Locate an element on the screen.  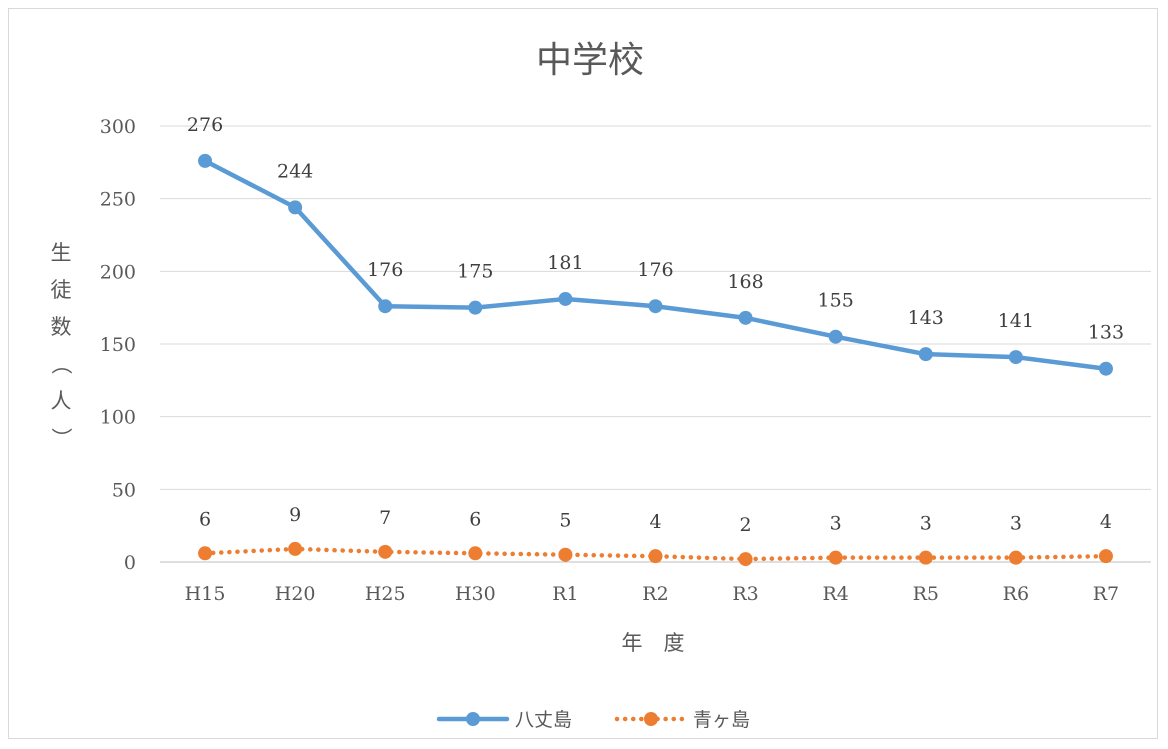
data-label: 9 is located at coordinates (295, 515).